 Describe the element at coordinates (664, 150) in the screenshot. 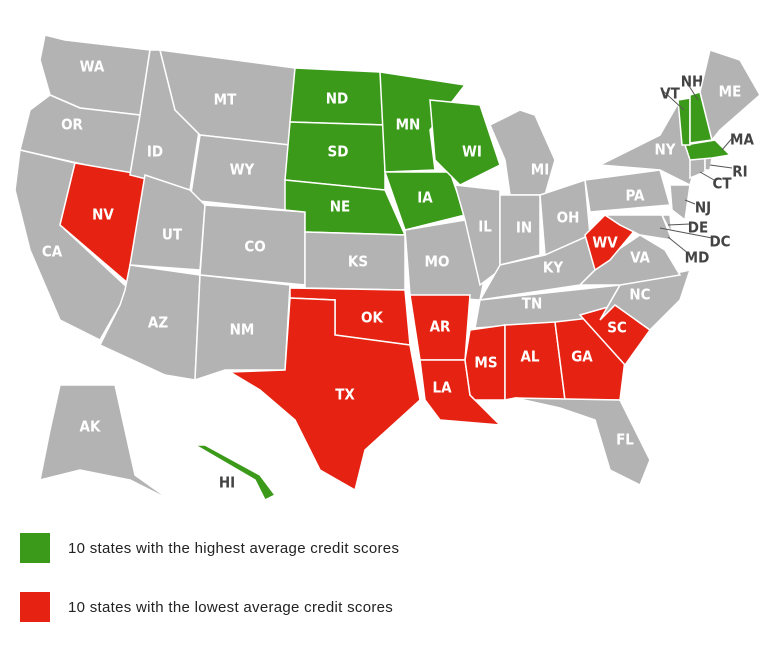

I see `state-label: NY` at that location.